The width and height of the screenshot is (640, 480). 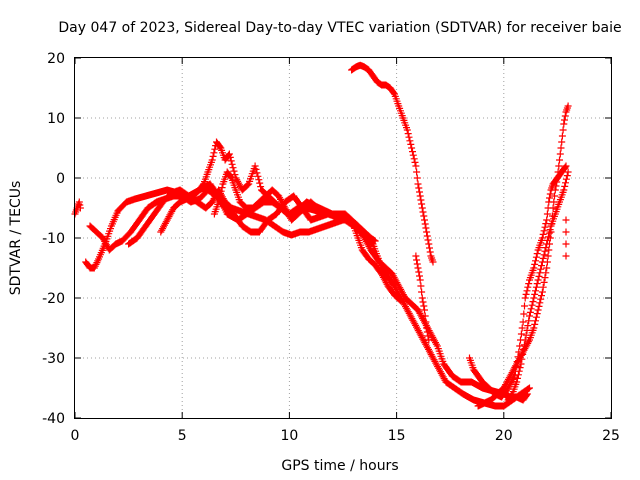 What do you see at coordinates (339, 466) in the screenshot?
I see `x-axis-title: GPS time / hours` at bounding box center [339, 466].